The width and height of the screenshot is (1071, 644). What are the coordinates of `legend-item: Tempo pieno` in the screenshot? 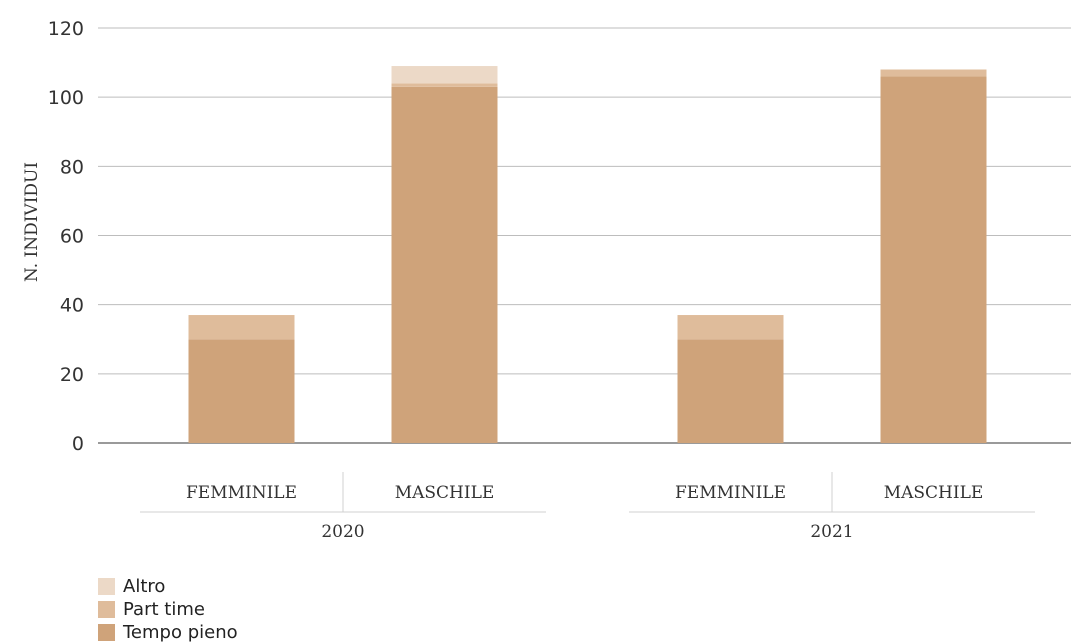 It's located at (168, 632).